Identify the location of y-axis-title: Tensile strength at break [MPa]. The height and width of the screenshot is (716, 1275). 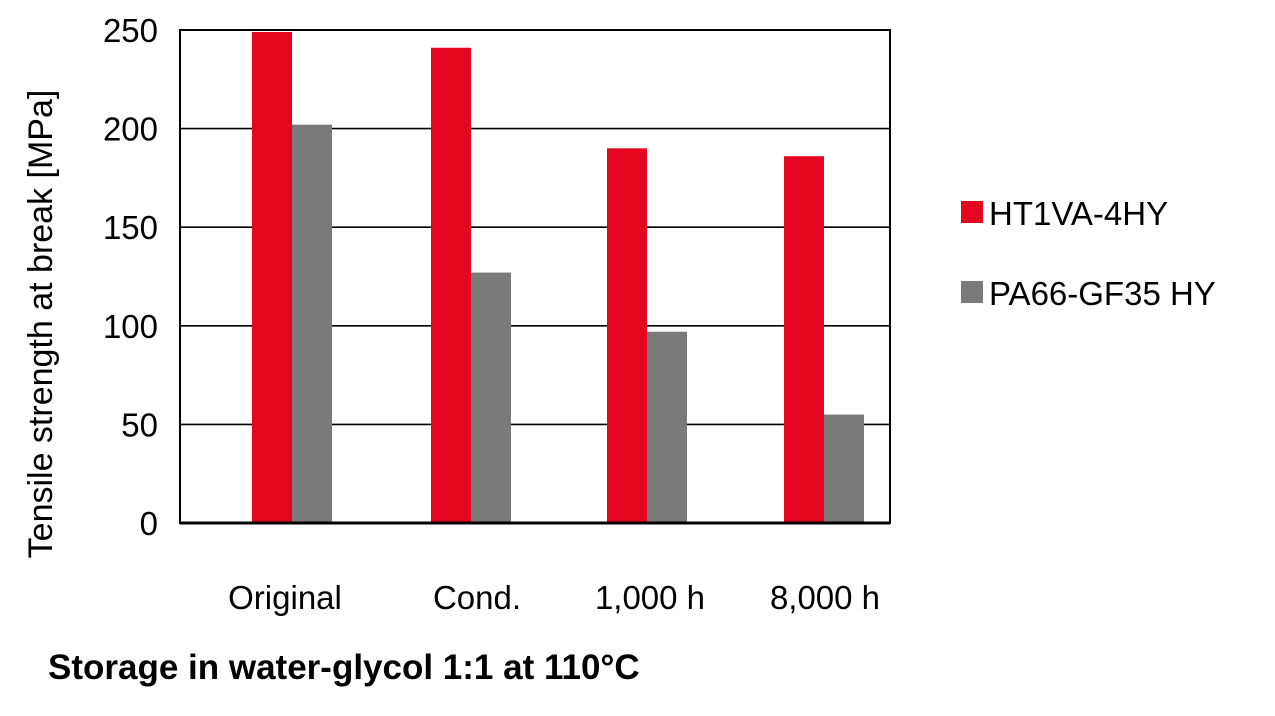
(41, 324).